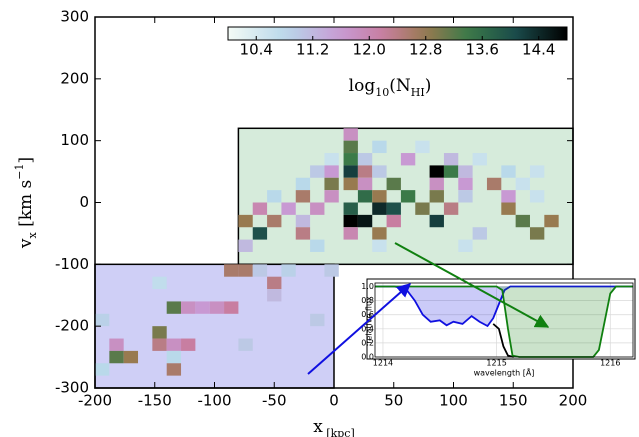  Describe the element at coordinates (610, 363) in the screenshot. I see `x-tick-label: 1216` at that location.